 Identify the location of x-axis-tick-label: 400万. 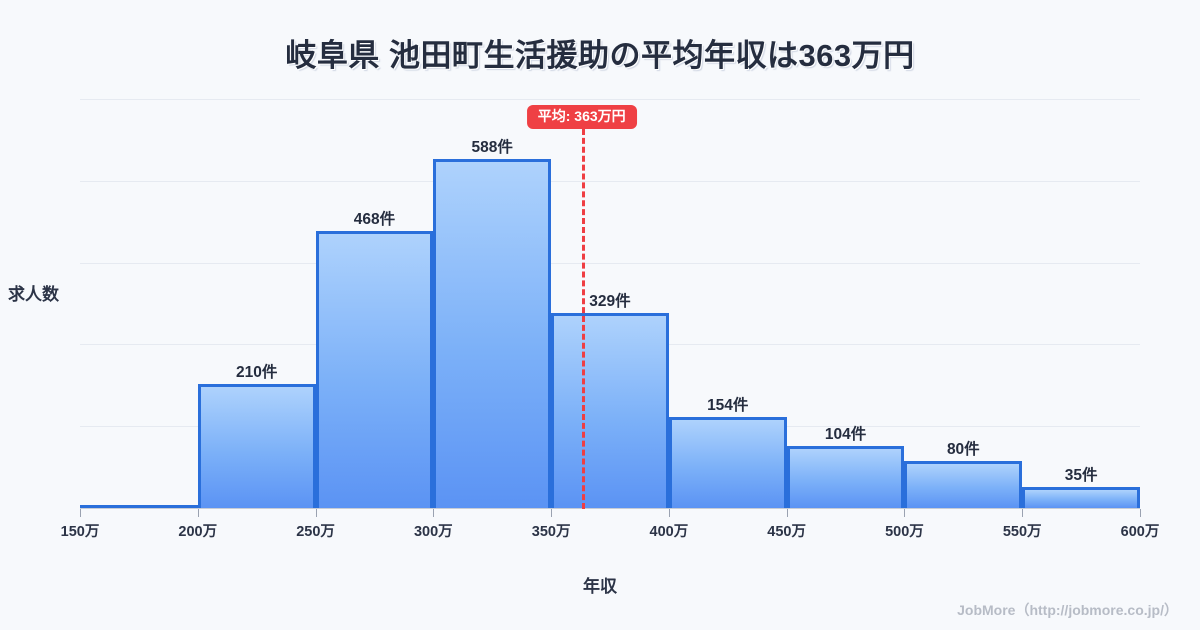
(669, 532).